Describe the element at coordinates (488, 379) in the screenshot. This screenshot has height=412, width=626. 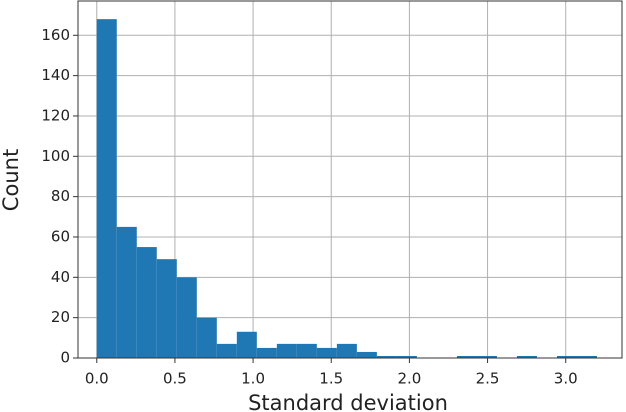
I see `x-tick-label: 2.5` at that location.